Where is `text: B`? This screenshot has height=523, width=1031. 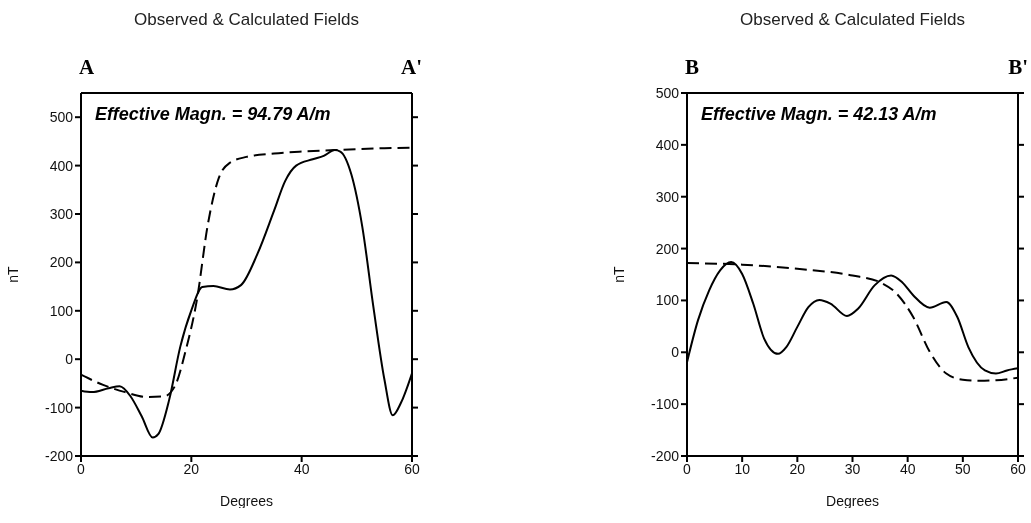
text: B is located at coordinates (692, 67).